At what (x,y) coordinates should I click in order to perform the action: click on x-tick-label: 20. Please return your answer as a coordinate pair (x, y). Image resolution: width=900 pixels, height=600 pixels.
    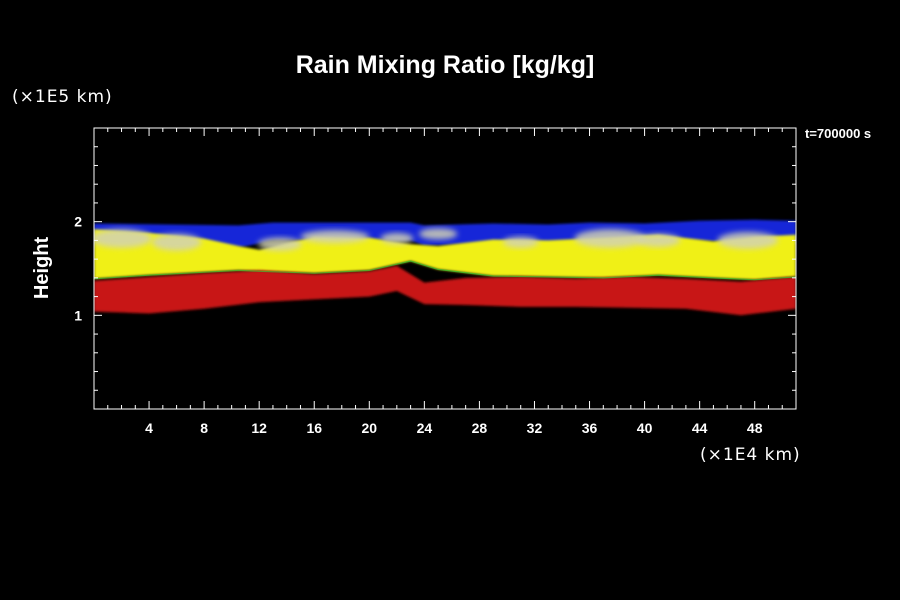
    Looking at the image, I should click on (370, 428).